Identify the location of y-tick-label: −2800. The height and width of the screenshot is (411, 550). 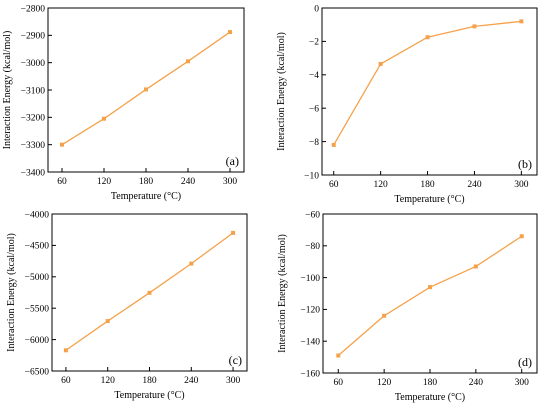
(33, 9).